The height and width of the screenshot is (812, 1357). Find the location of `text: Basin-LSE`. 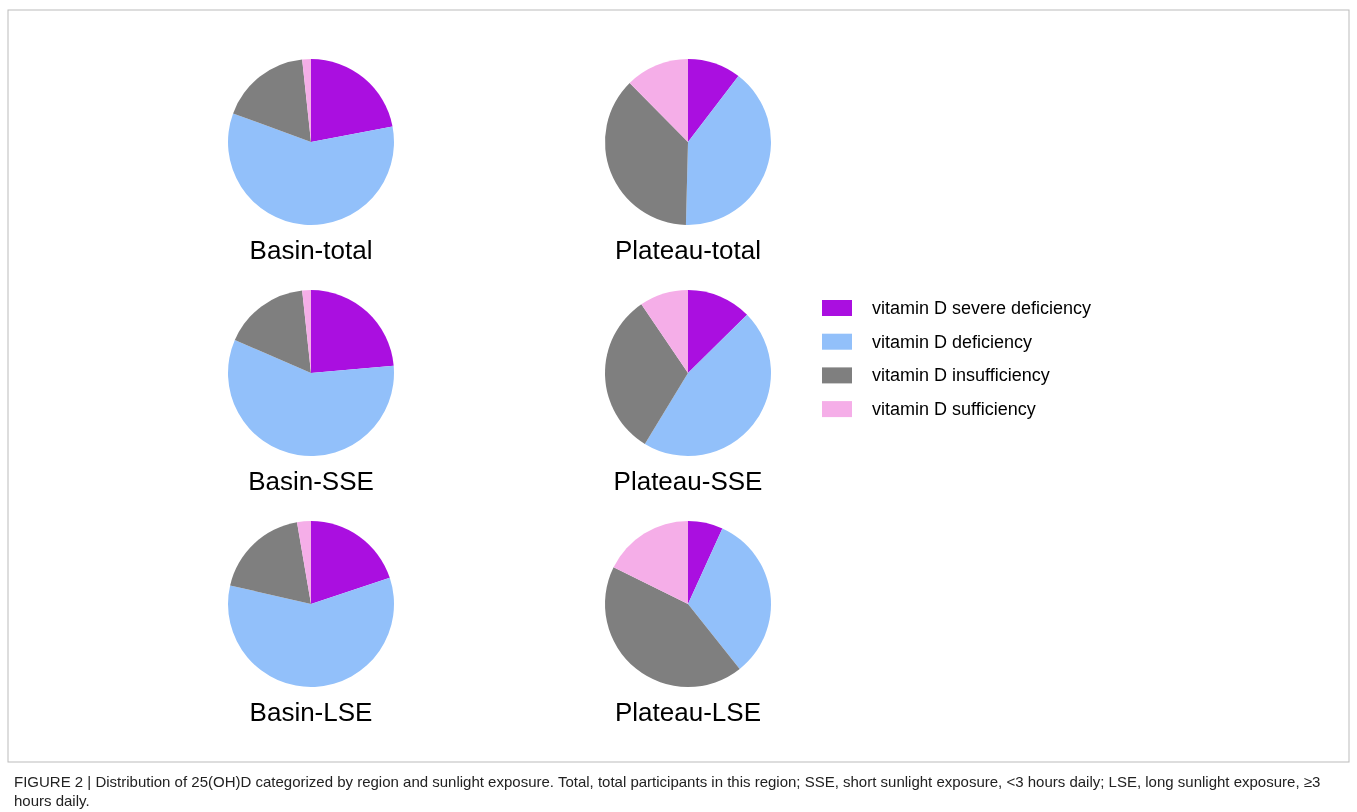

text: Basin-LSE is located at coordinates (311, 712).